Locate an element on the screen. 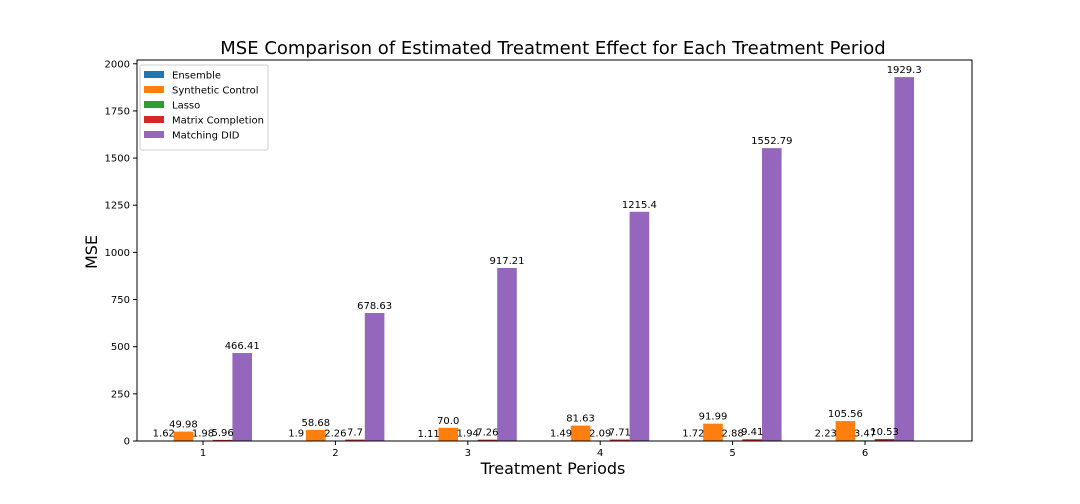 The width and height of the screenshot is (1080, 504). legend-box is located at coordinates (204, 107).